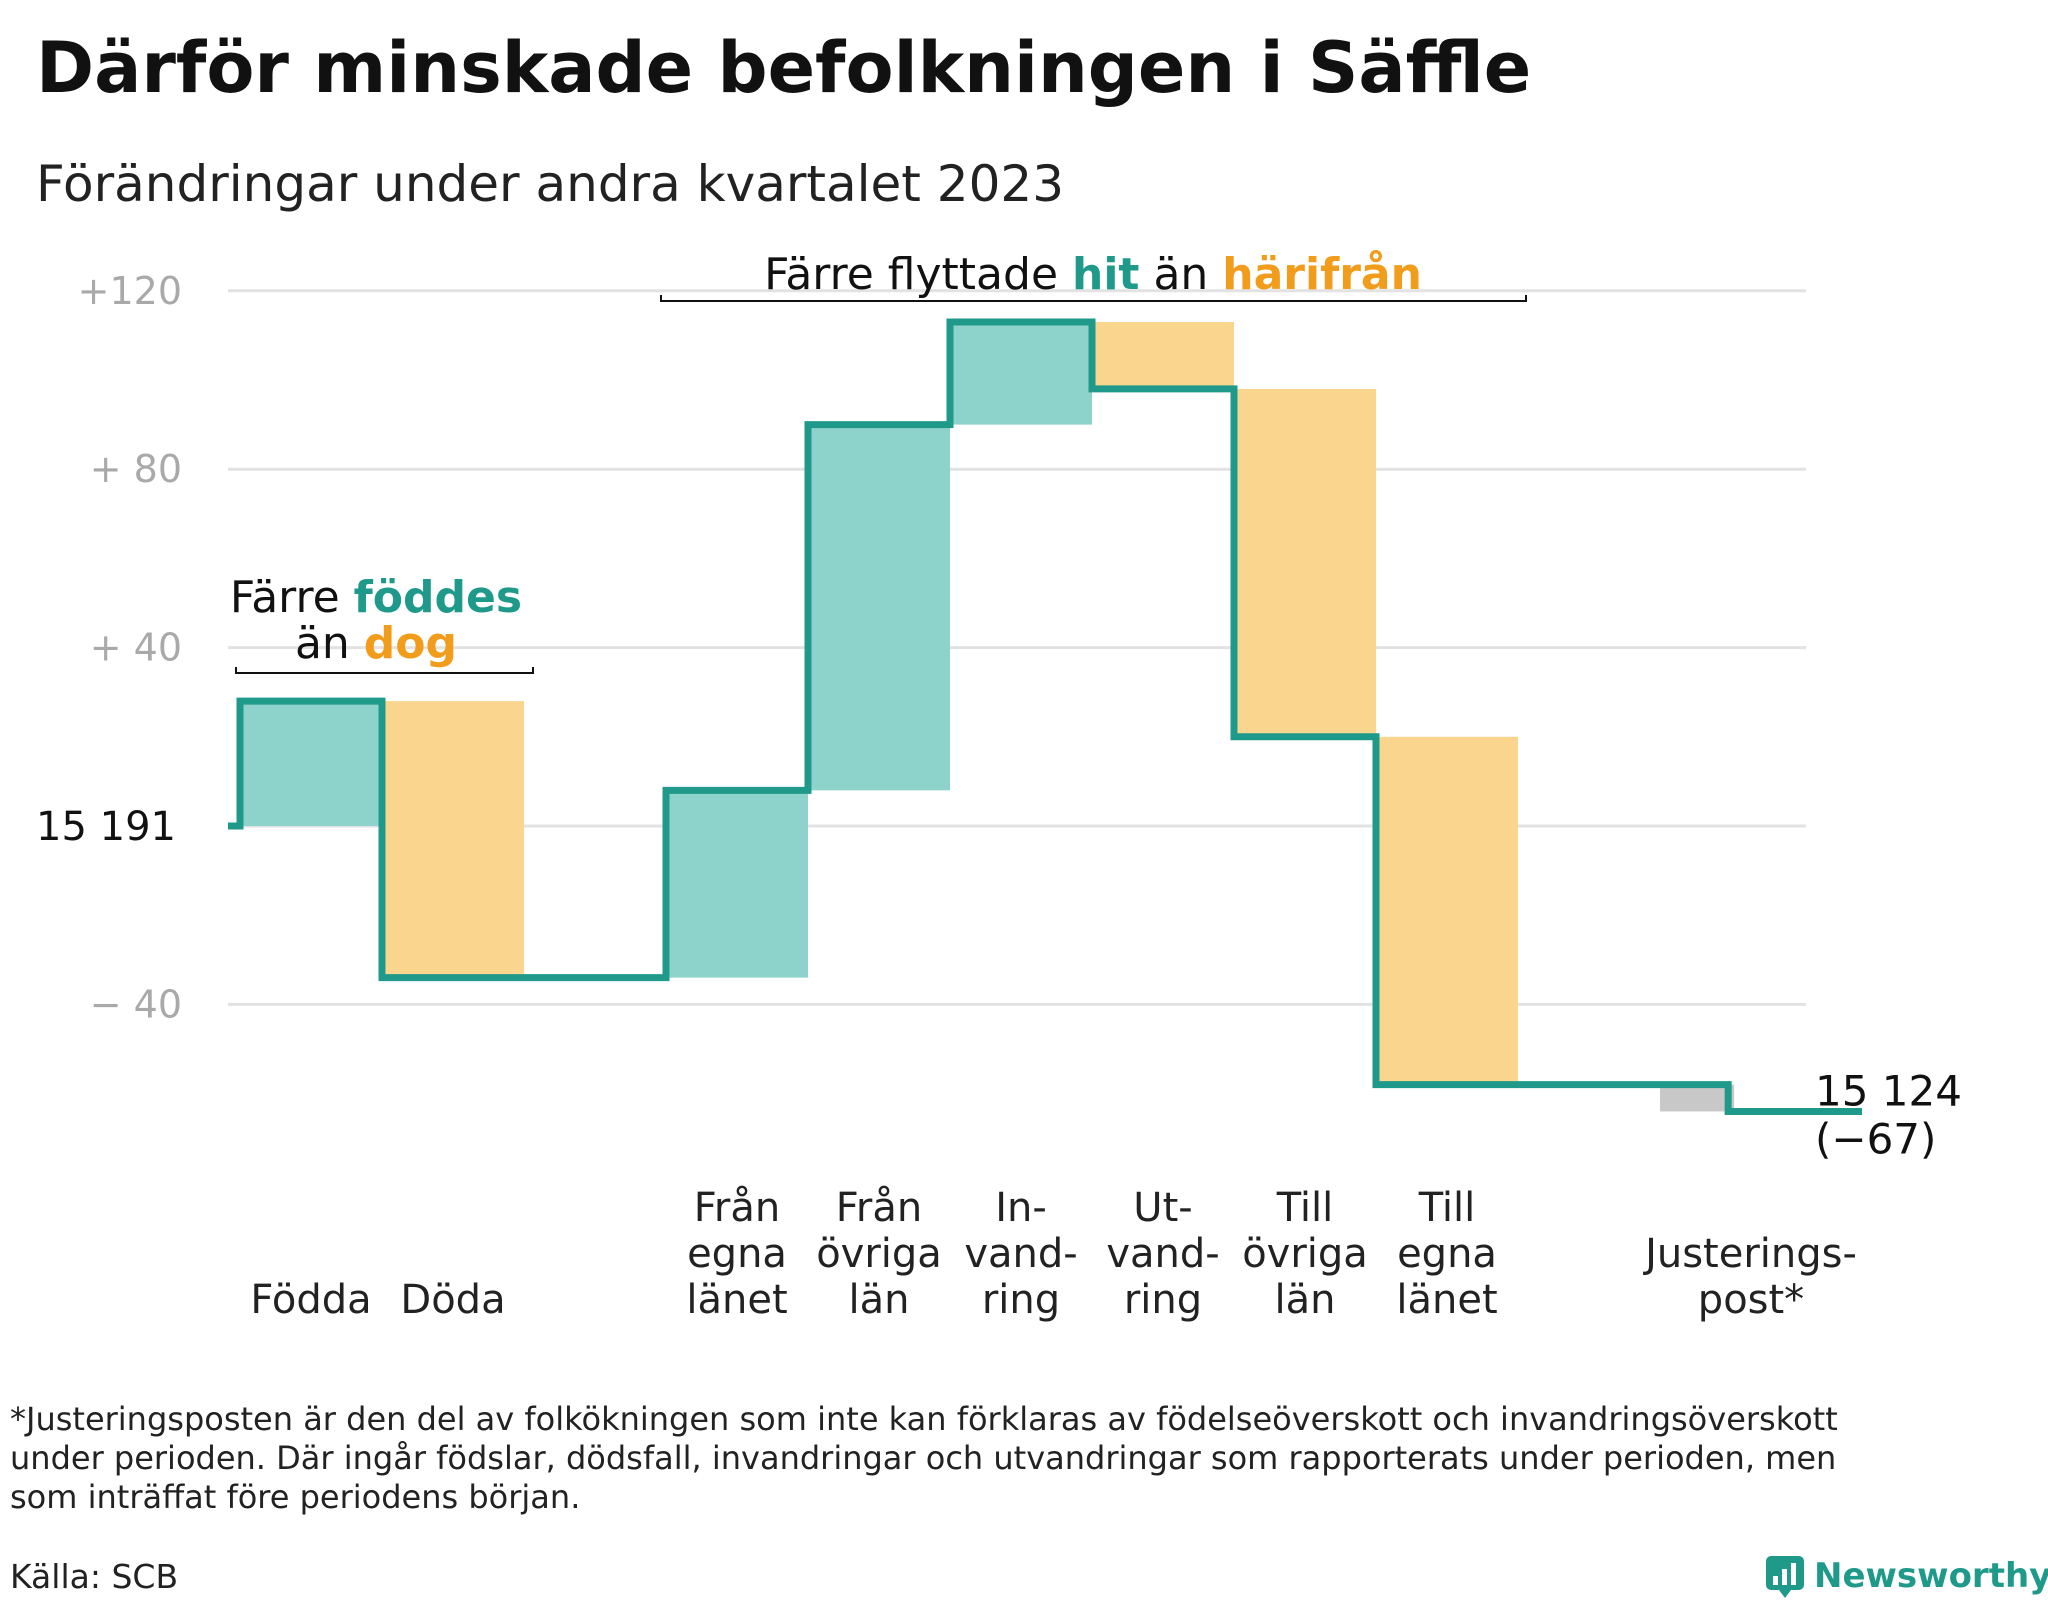 This screenshot has height=1600, width=2048. Describe the element at coordinates (94, 1576) in the screenshot. I see `source-label: Källa: SCB` at that location.